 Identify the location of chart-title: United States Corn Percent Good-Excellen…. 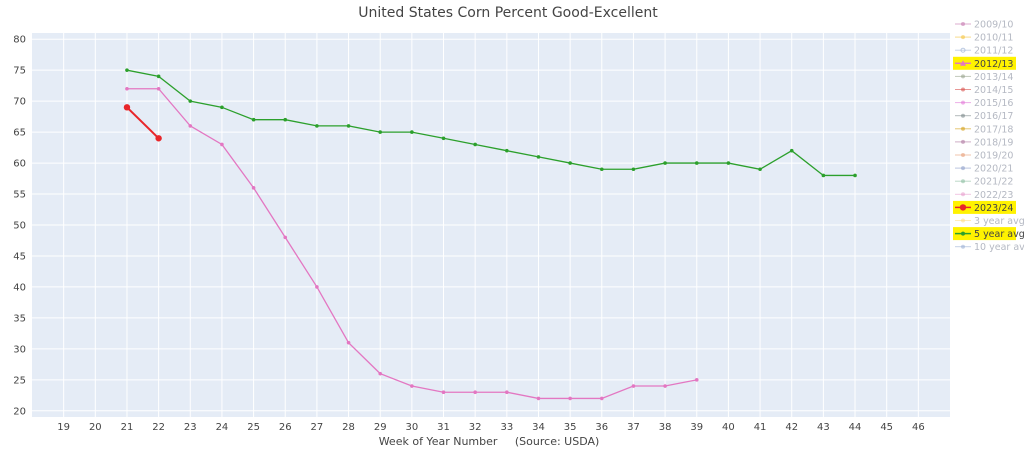
(508, 13).